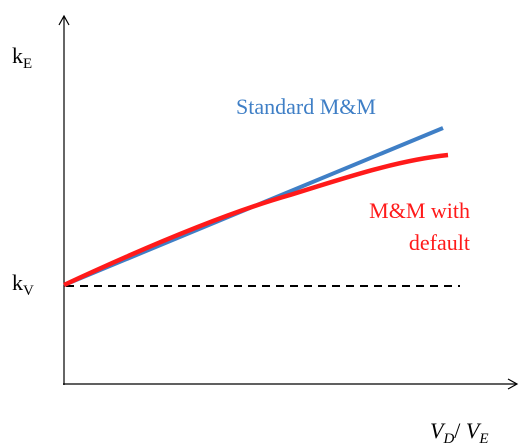  What do you see at coordinates (459, 432) in the screenshot?
I see `x-axis-label: VD/ VE` at bounding box center [459, 432].